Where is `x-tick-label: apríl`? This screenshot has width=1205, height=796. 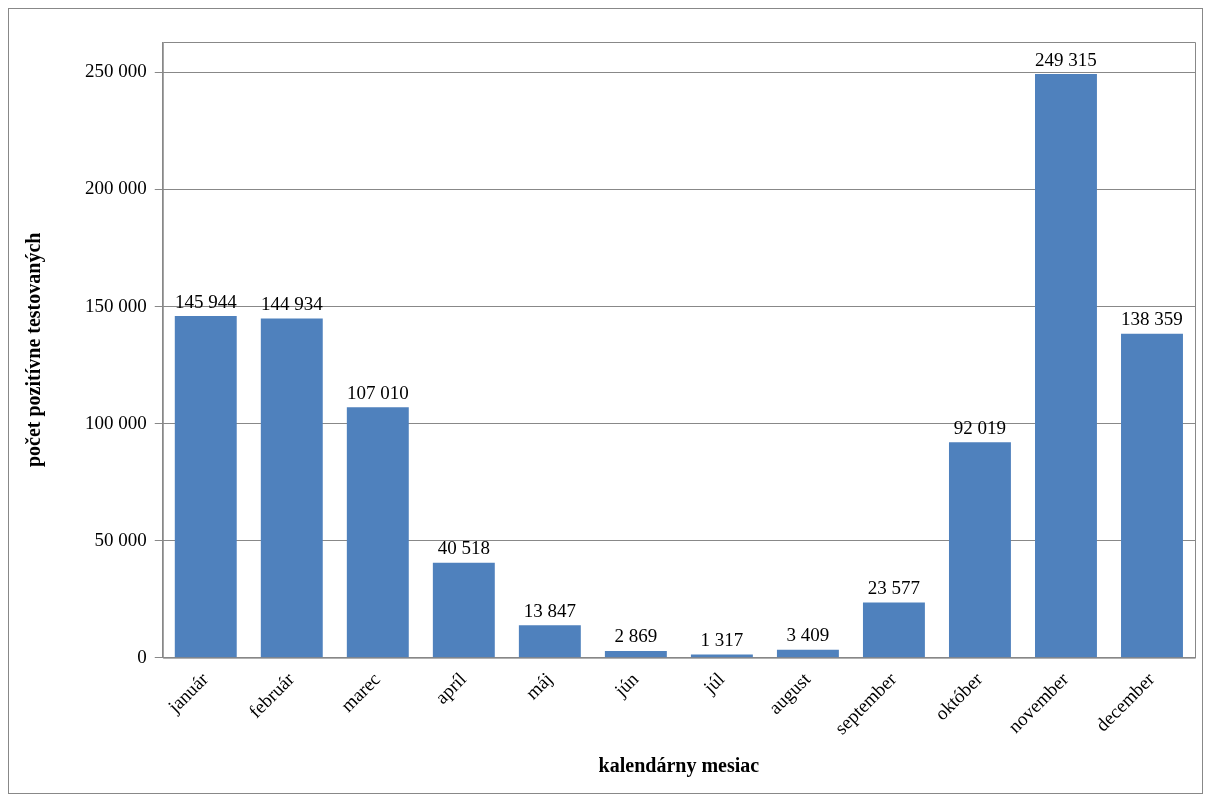 x-tick-label: apríl is located at coordinates (450, 688).